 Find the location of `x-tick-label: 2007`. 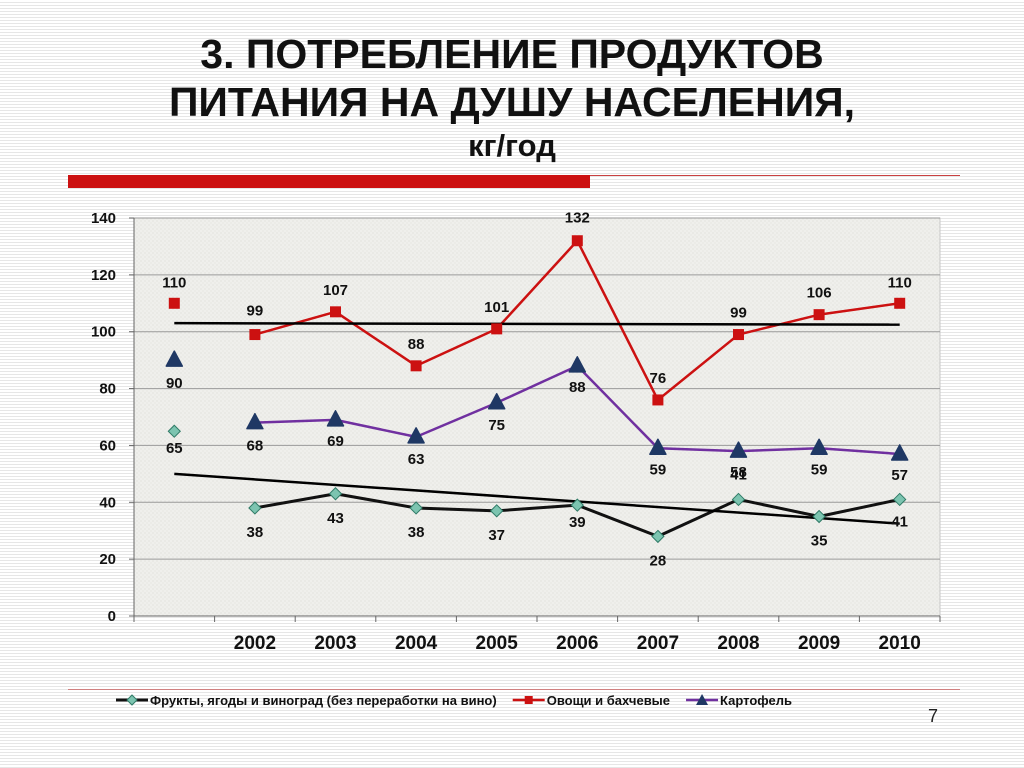

x-tick-label: 2007 is located at coordinates (658, 643).